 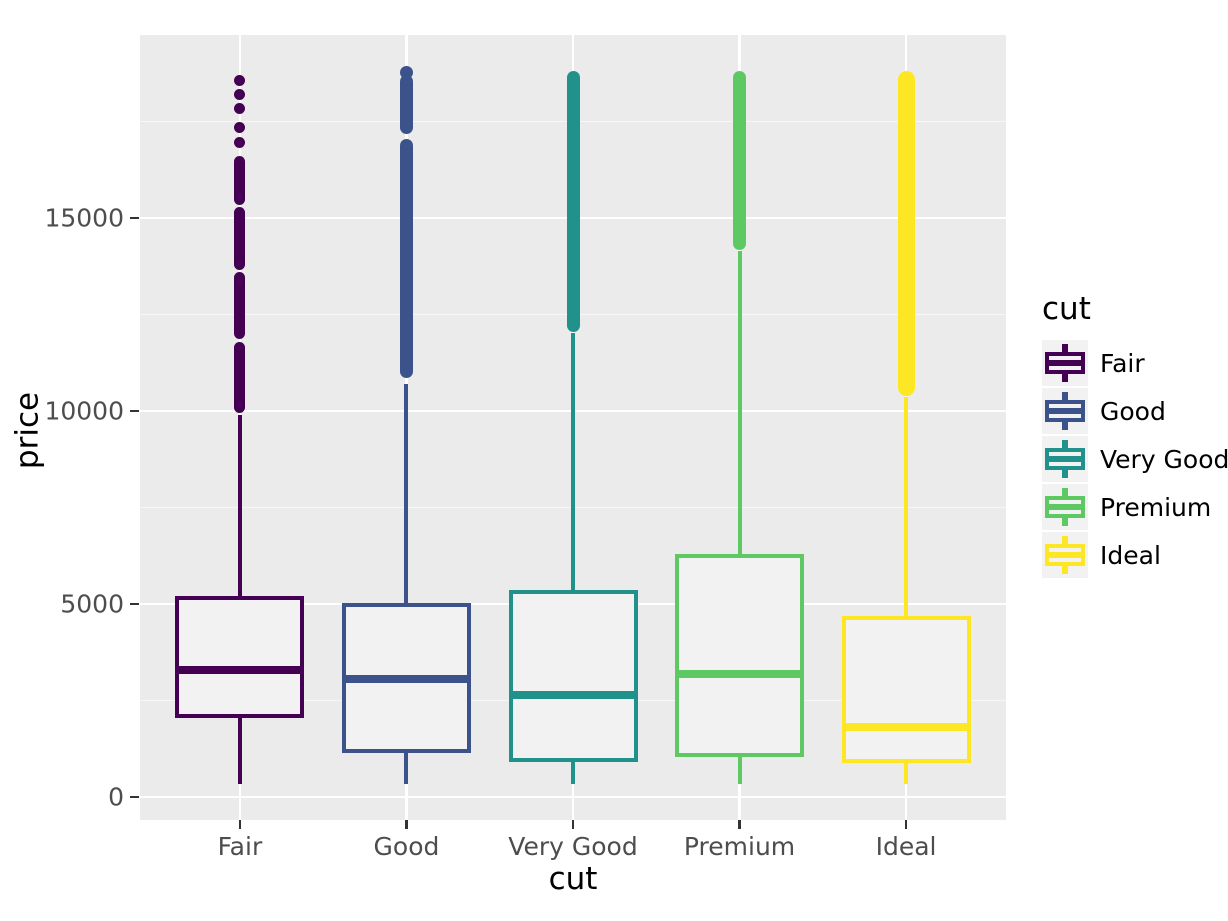 I want to click on legend-item-very-good: Very Good, so click(x=1135, y=459).